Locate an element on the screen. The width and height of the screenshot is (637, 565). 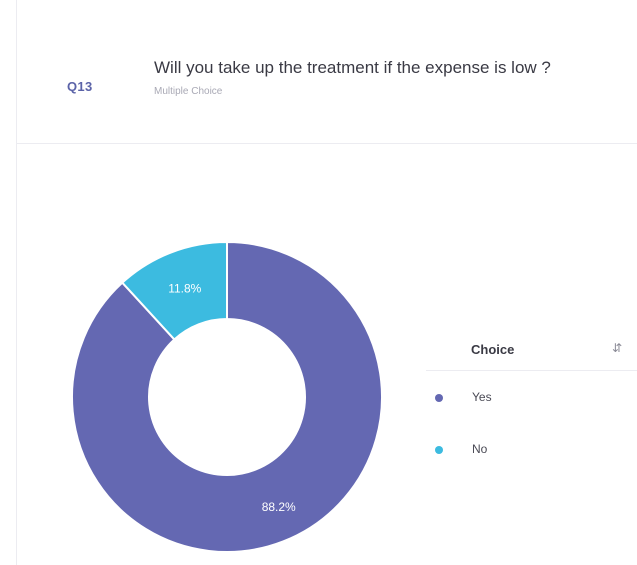
legend-dot-no is located at coordinates (439, 450).